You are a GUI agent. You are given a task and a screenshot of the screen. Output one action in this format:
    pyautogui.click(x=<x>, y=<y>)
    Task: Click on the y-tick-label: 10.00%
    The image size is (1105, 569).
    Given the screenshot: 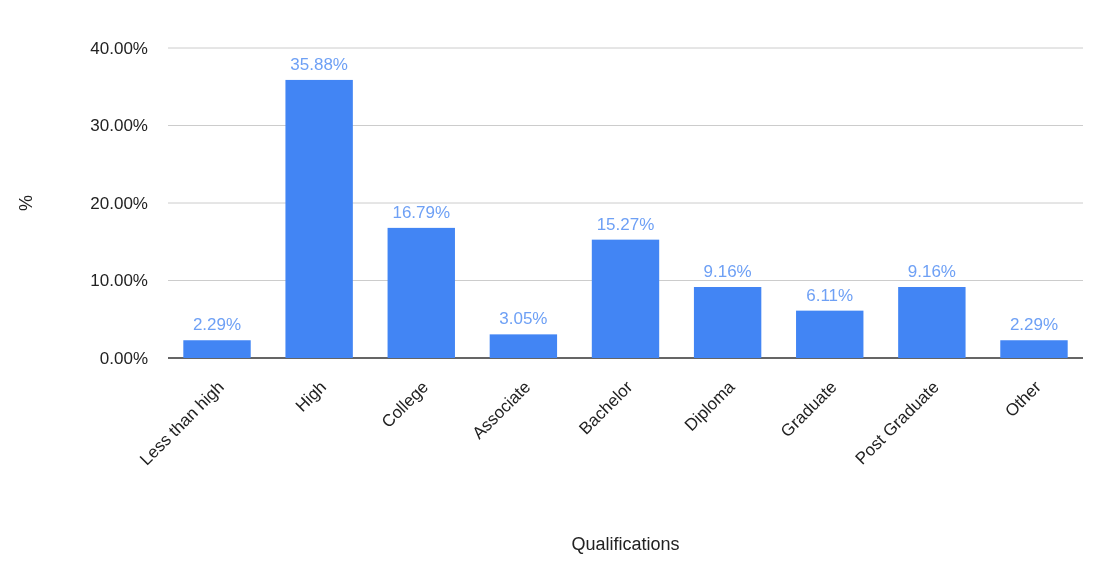 What is the action you would take?
    pyautogui.click(x=119, y=281)
    